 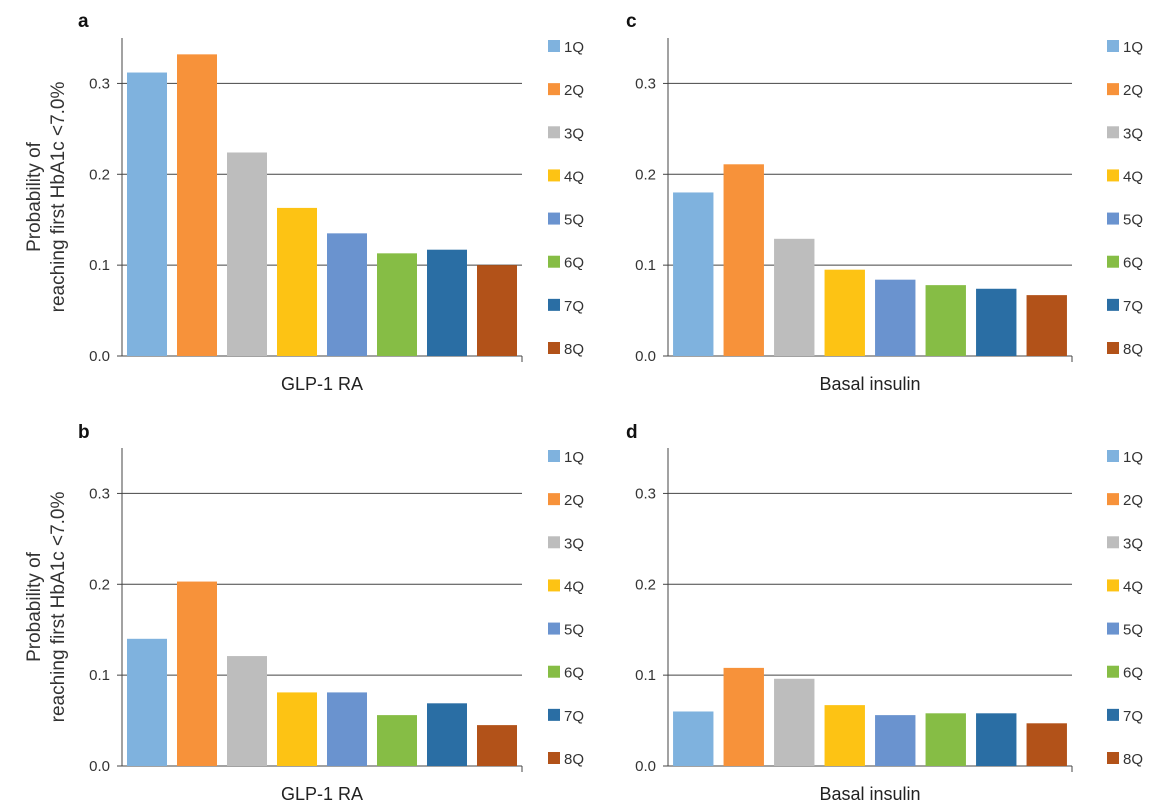 What do you see at coordinates (58, 197) in the screenshot?
I see `y-axis-label-line: reaching first HbA1c <7.0%` at bounding box center [58, 197].